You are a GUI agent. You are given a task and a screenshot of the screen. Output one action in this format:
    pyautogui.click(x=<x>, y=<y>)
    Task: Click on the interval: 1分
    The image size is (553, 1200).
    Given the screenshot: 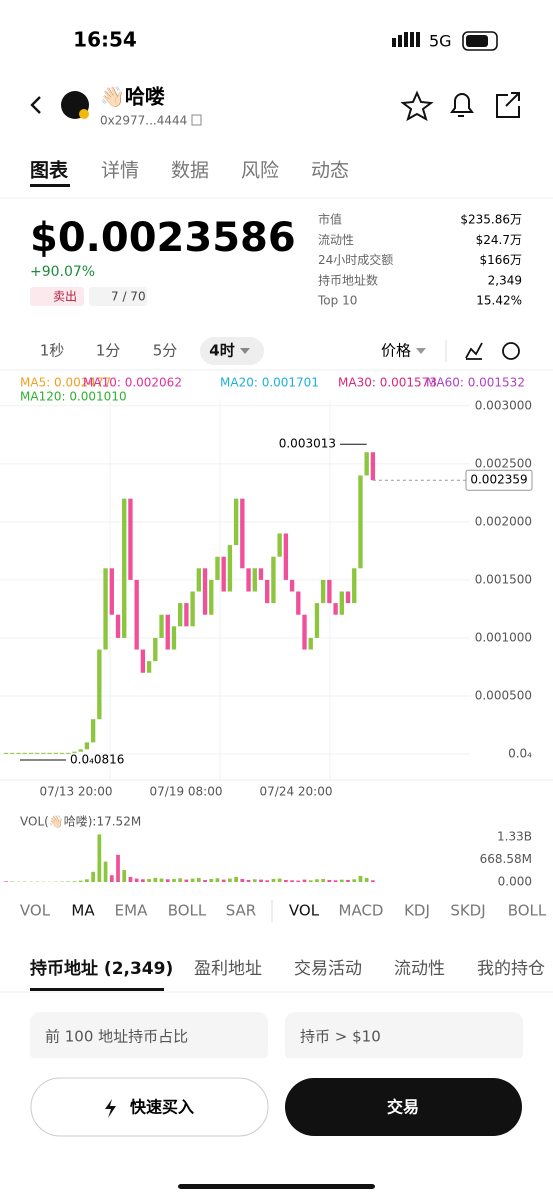 What is the action you would take?
    pyautogui.click(x=108, y=351)
    